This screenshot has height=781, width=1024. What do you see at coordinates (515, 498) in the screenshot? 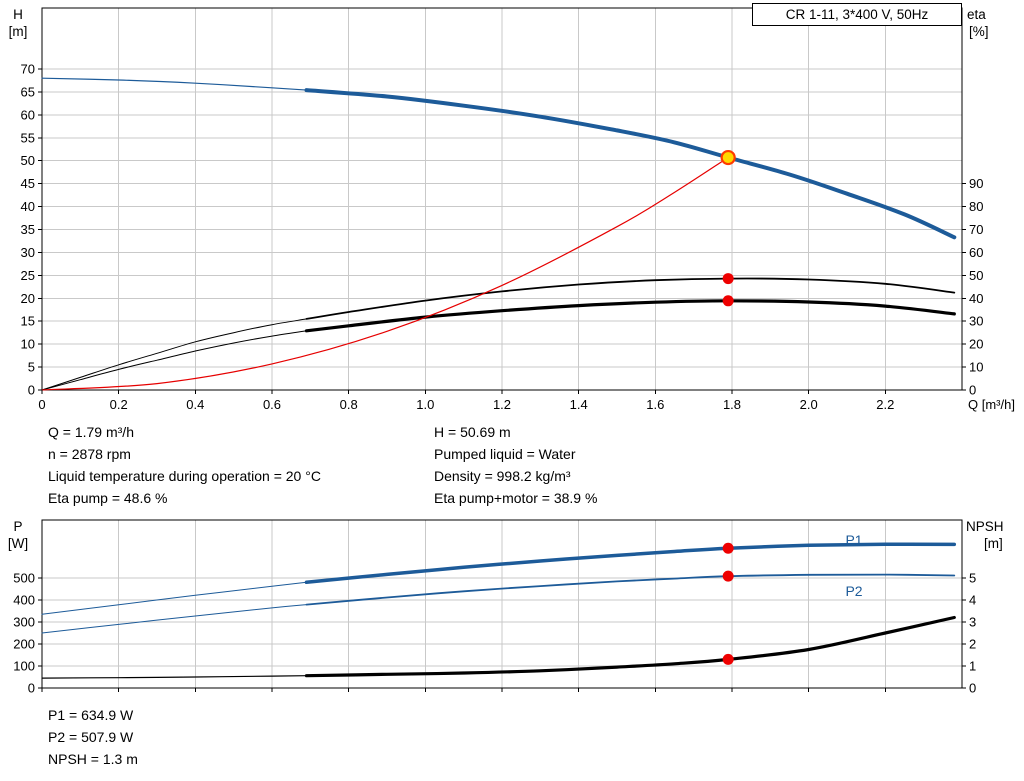
I see `eta-pump-motor-text: Eta pump+motor = 38.9 %` at bounding box center [515, 498].